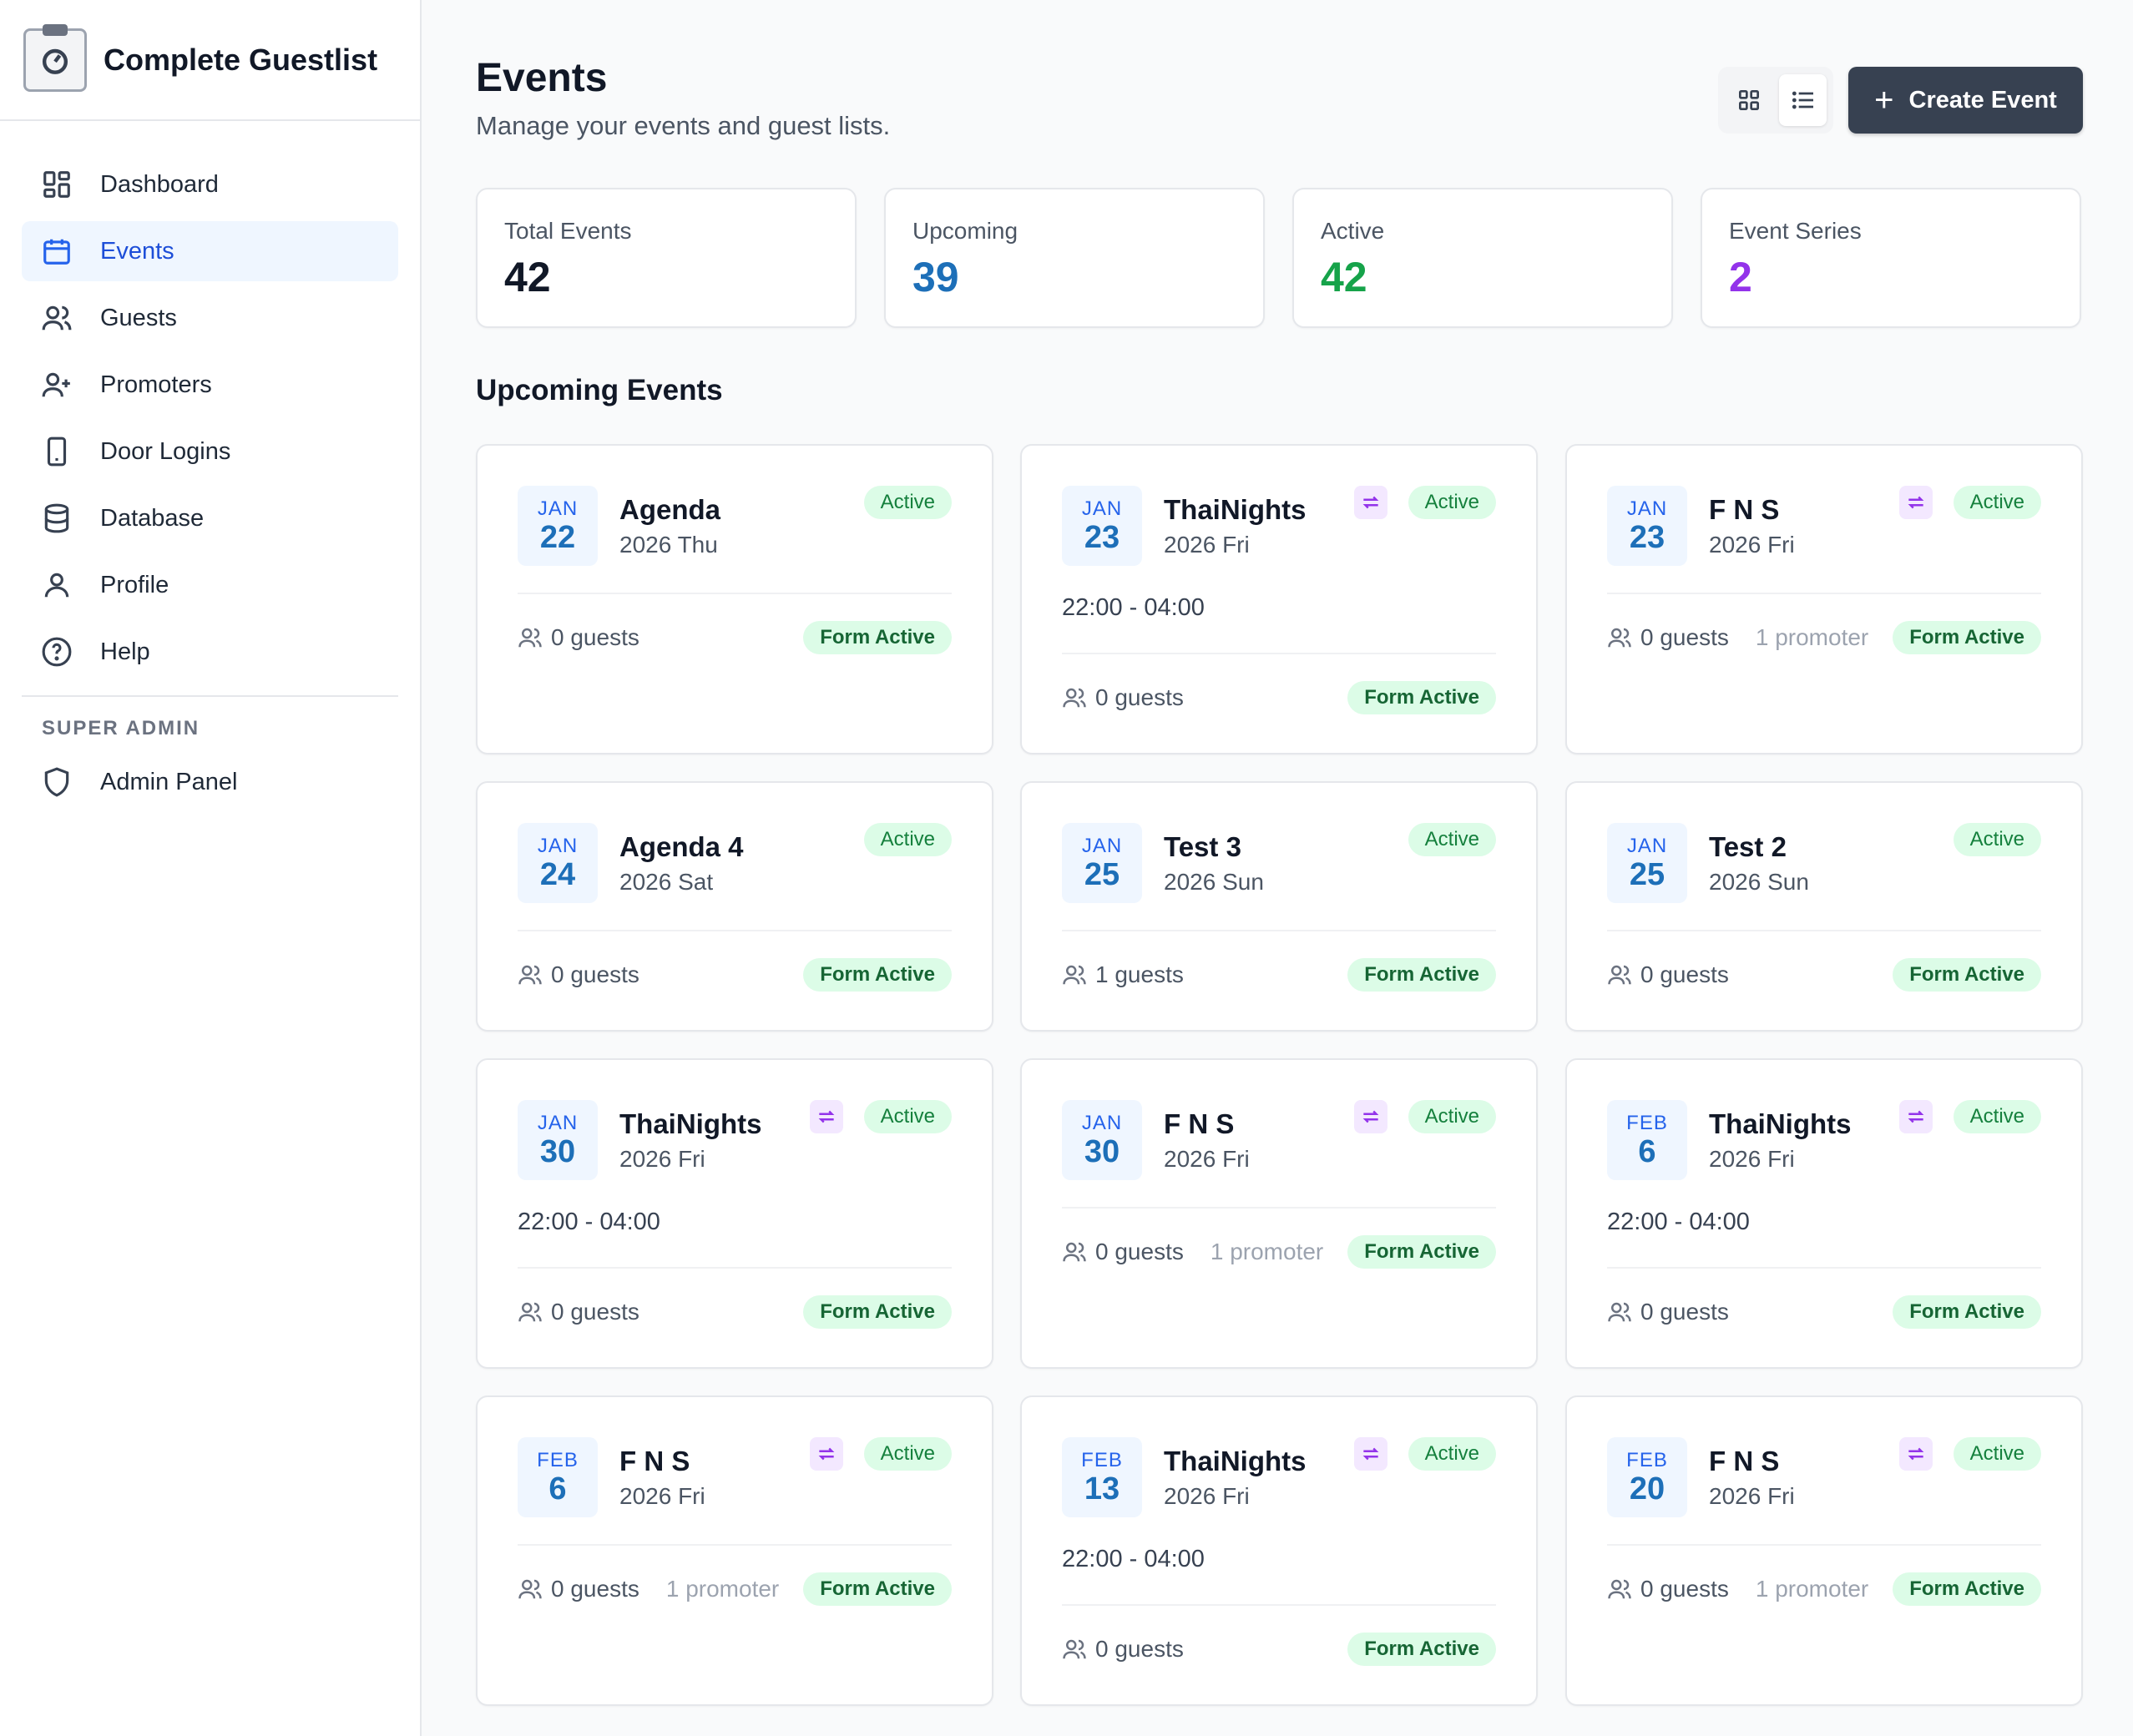 This screenshot has height=1736, width=2133. I want to click on sidebar-item-guests: Guests, so click(210, 318).